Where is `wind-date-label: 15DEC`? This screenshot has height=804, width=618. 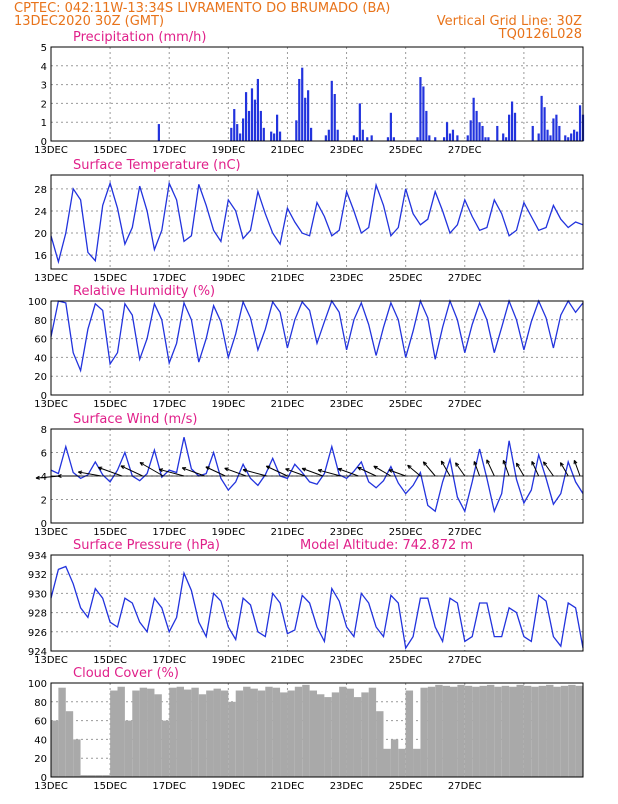
wind-date-label: 15DEC is located at coordinates (110, 532).